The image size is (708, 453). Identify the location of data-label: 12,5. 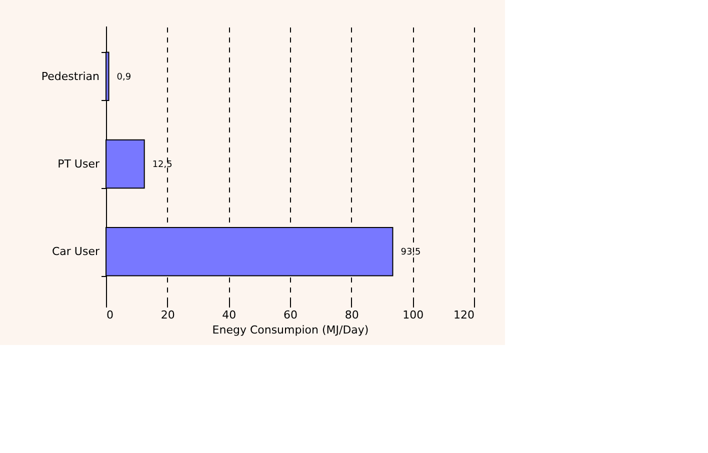
(162, 165).